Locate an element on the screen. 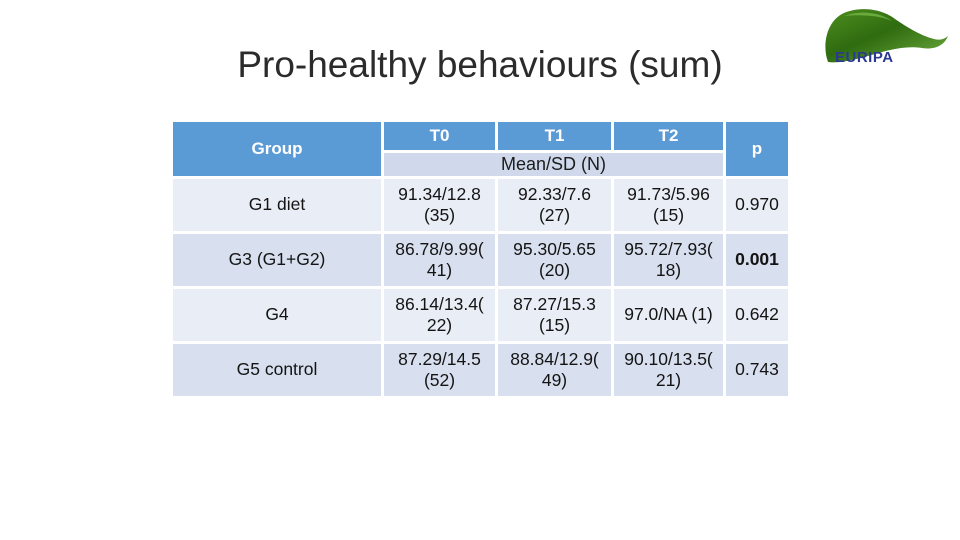 The image size is (960, 540). p-cell: 0.970 is located at coordinates (757, 205).